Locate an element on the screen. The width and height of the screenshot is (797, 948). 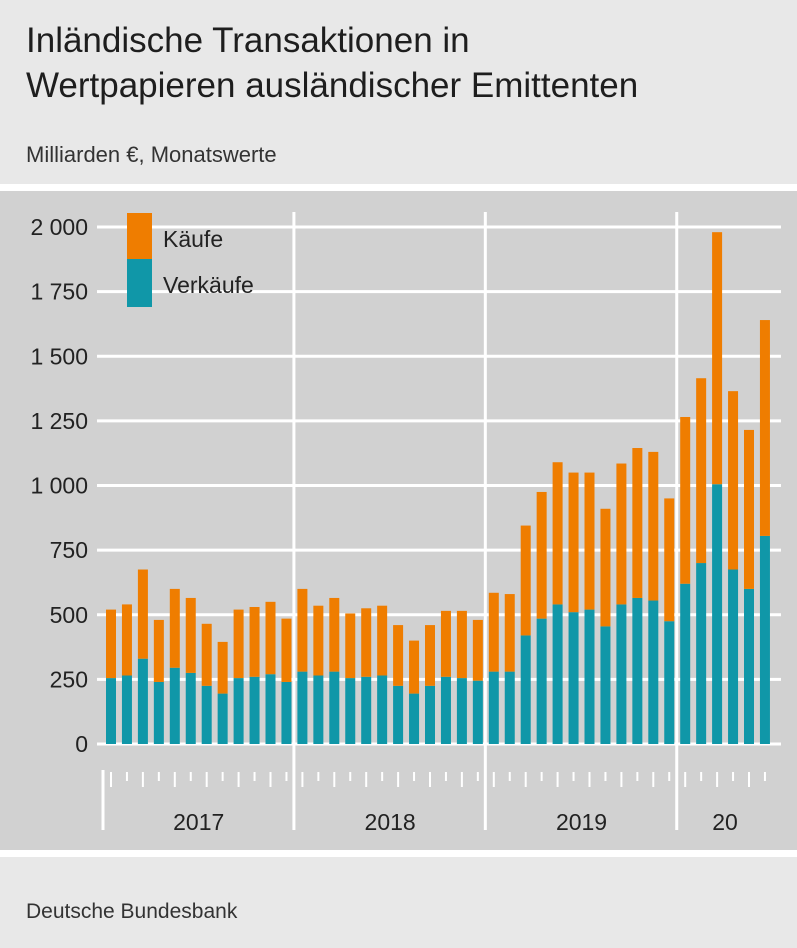
y-tick-label: 500 is located at coordinates (69, 615).